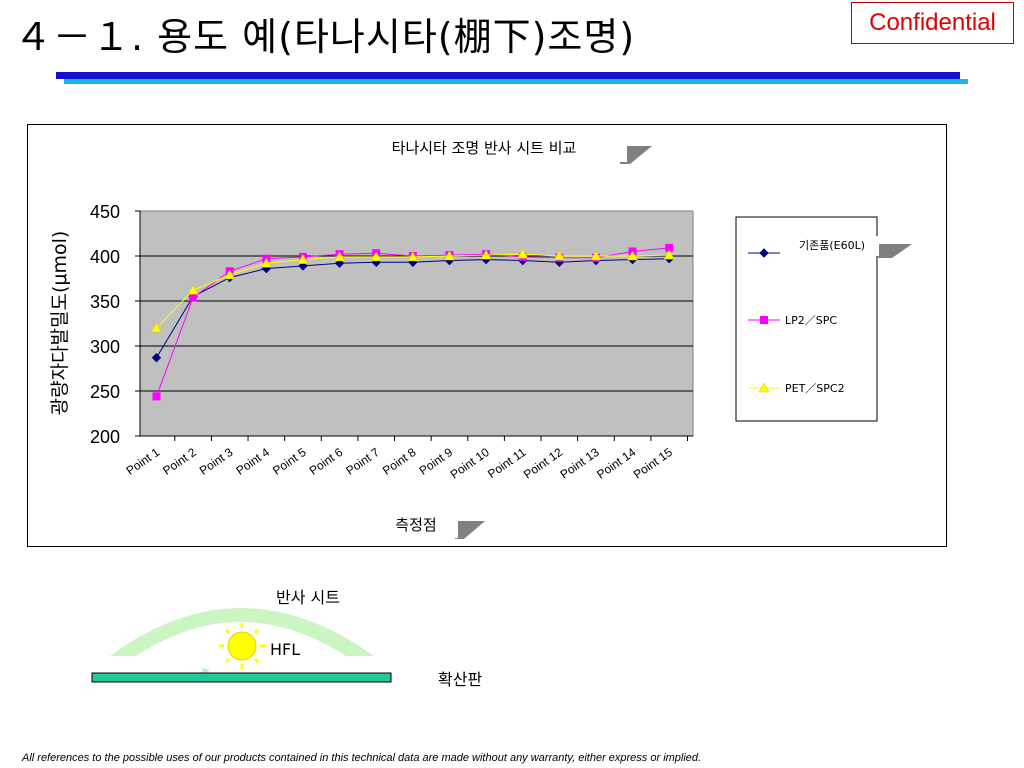 This screenshot has height=768, width=1024. Describe the element at coordinates (932, 23) in the screenshot. I see `confidential-badge: Confidential` at that location.